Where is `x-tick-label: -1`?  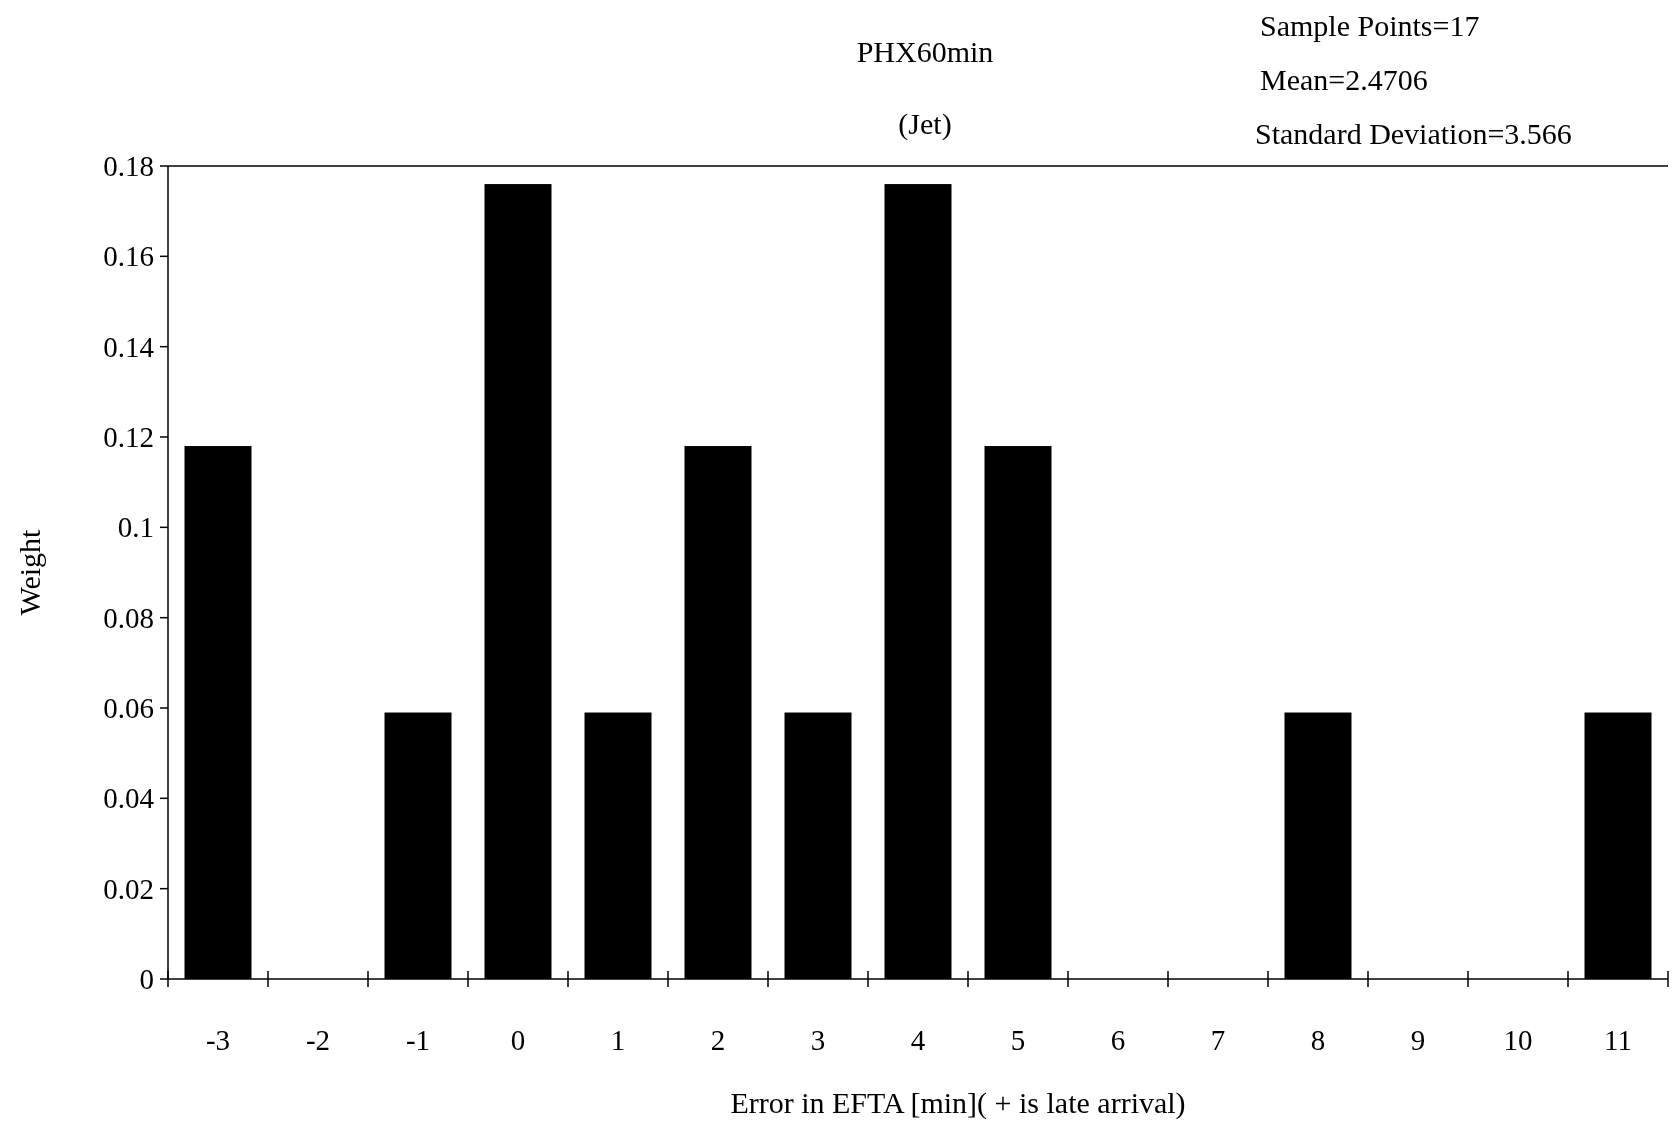
x-tick-label: -1 is located at coordinates (418, 1040).